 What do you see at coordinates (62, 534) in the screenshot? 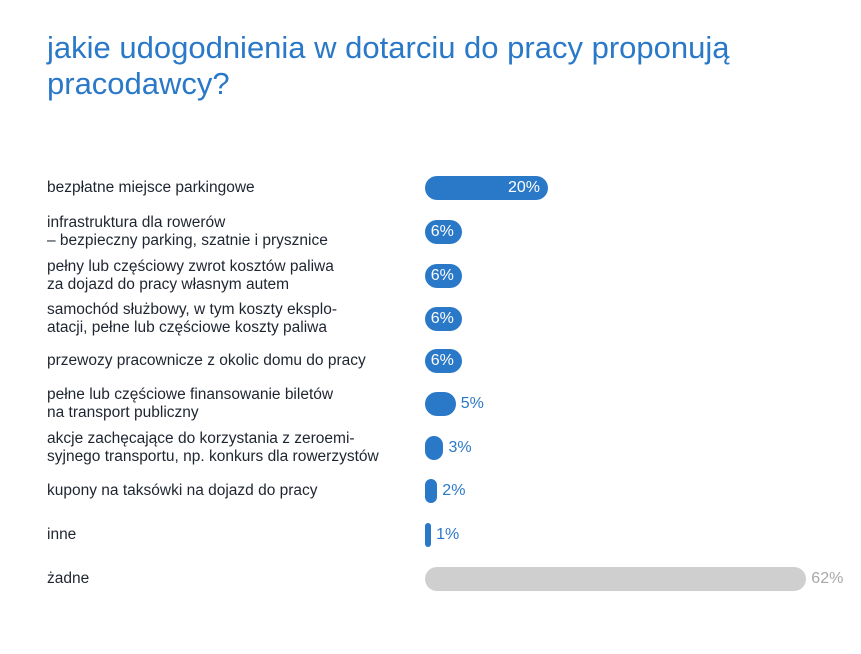
I see `category-label-line: inne` at bounding box center [62, 534].